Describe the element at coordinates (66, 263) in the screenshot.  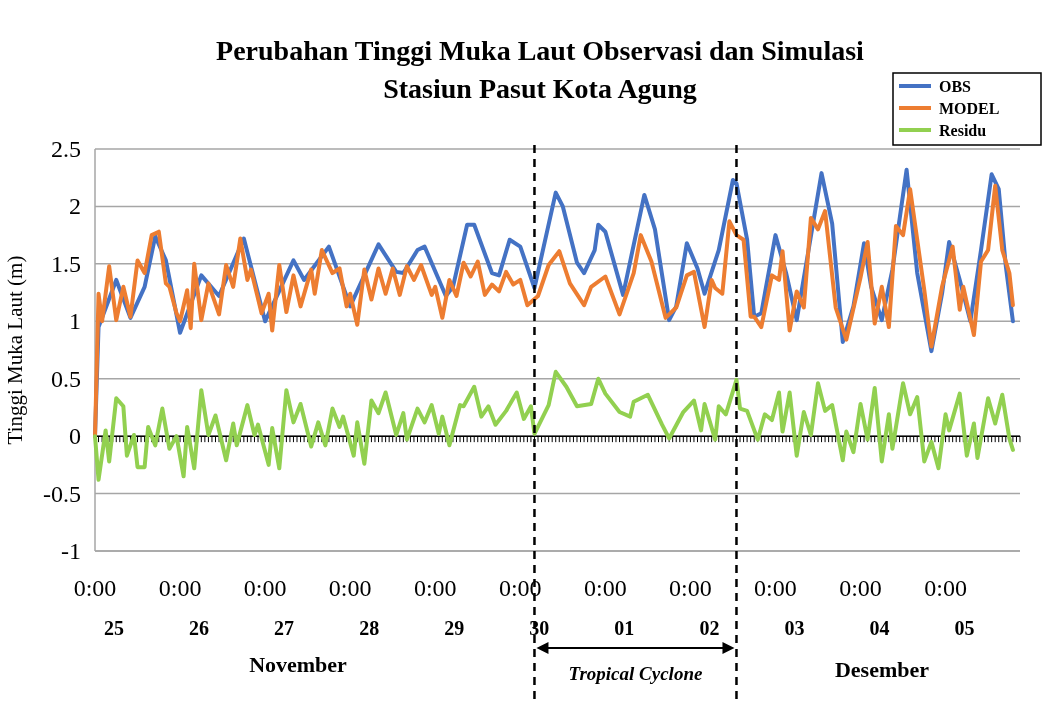
I see `y-tick-label: 1.5` at that location.